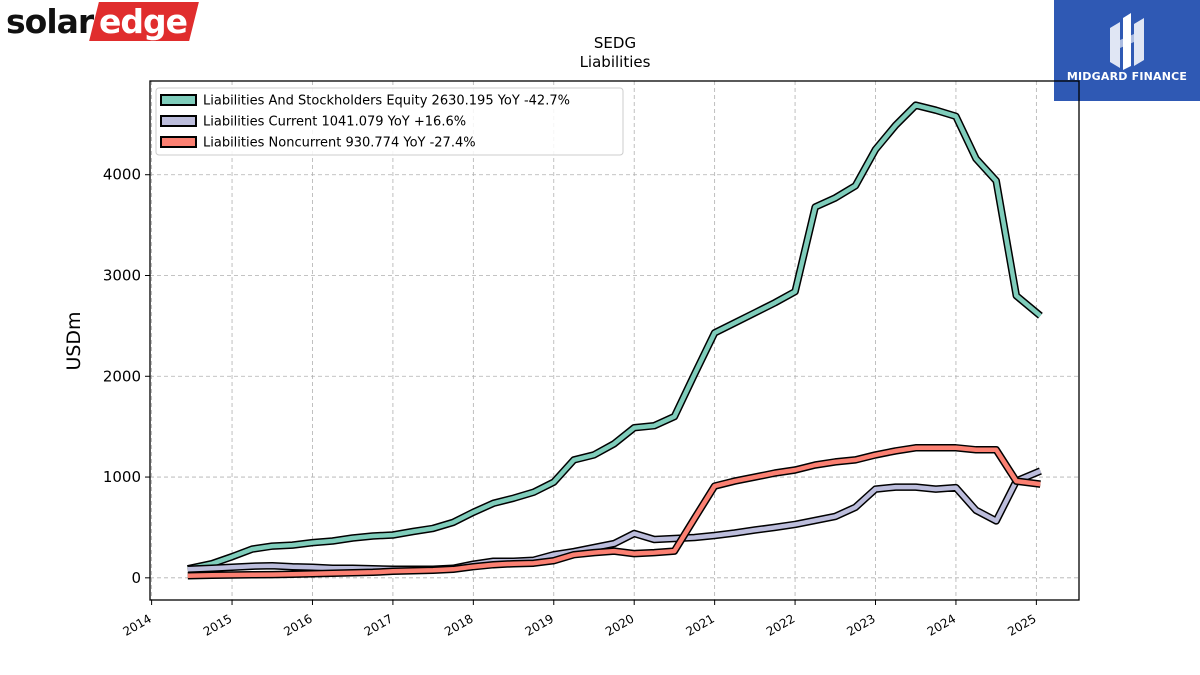  What do you see at coordinates (136, 578) in the screenshot?
I see `y-tick-label: 0` at bounding box center [136, 578].